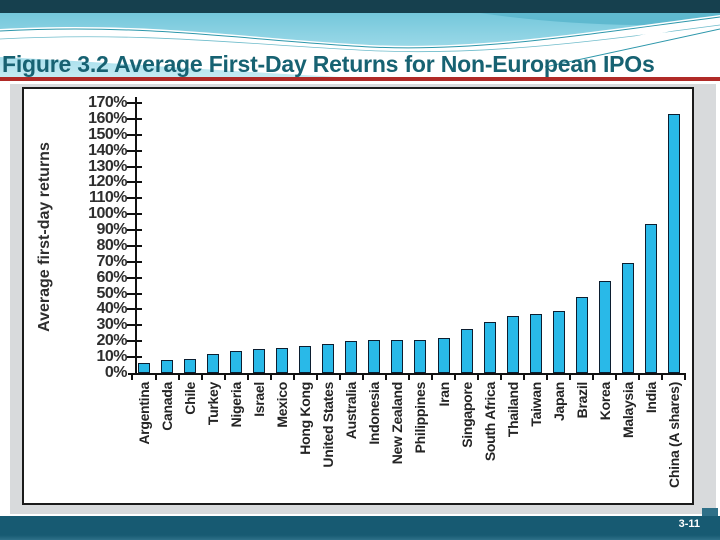 The height and width of the screenshot is (540, 720). Describe the element at coordinates (420, 356) in the screenshot. I see `bar-Philippines` at that location.